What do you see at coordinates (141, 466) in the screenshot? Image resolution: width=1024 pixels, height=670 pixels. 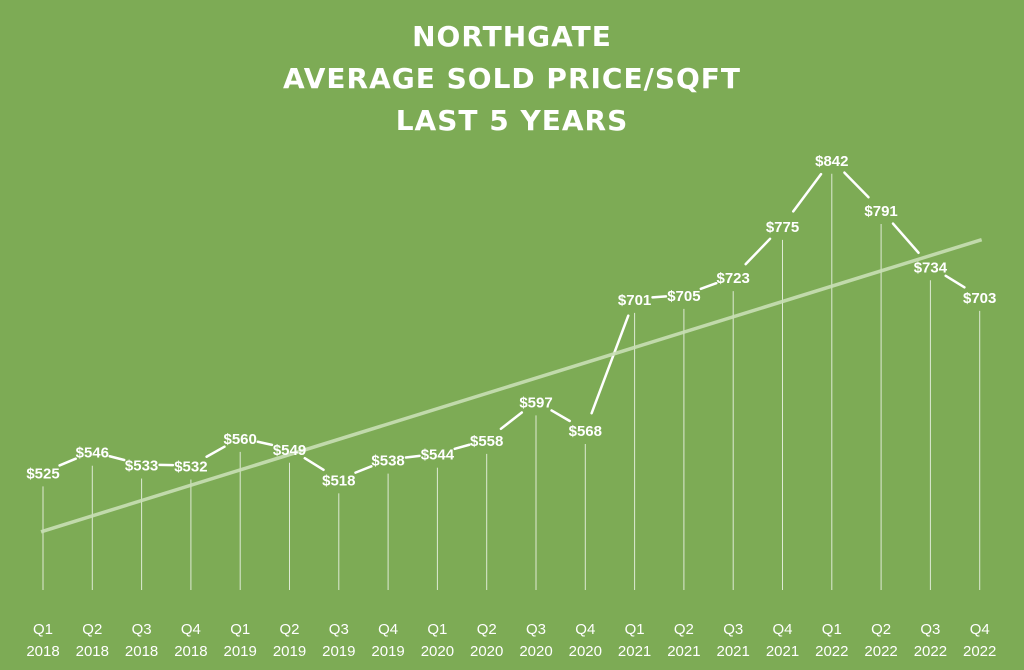 I see `data-label: $533` at bounding box center [141, 466].